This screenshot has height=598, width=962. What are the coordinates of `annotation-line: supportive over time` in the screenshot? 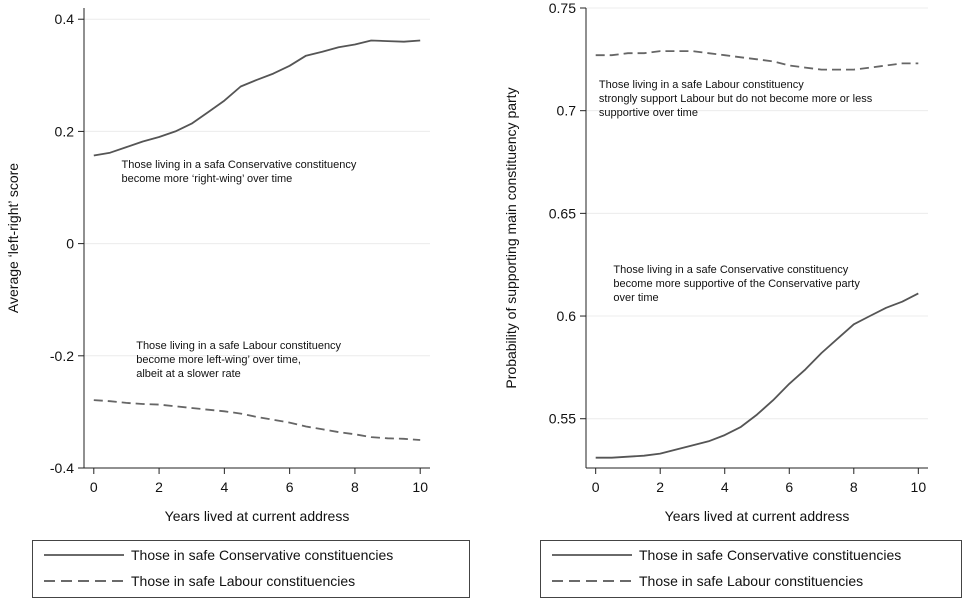 It's located at (648, 113).